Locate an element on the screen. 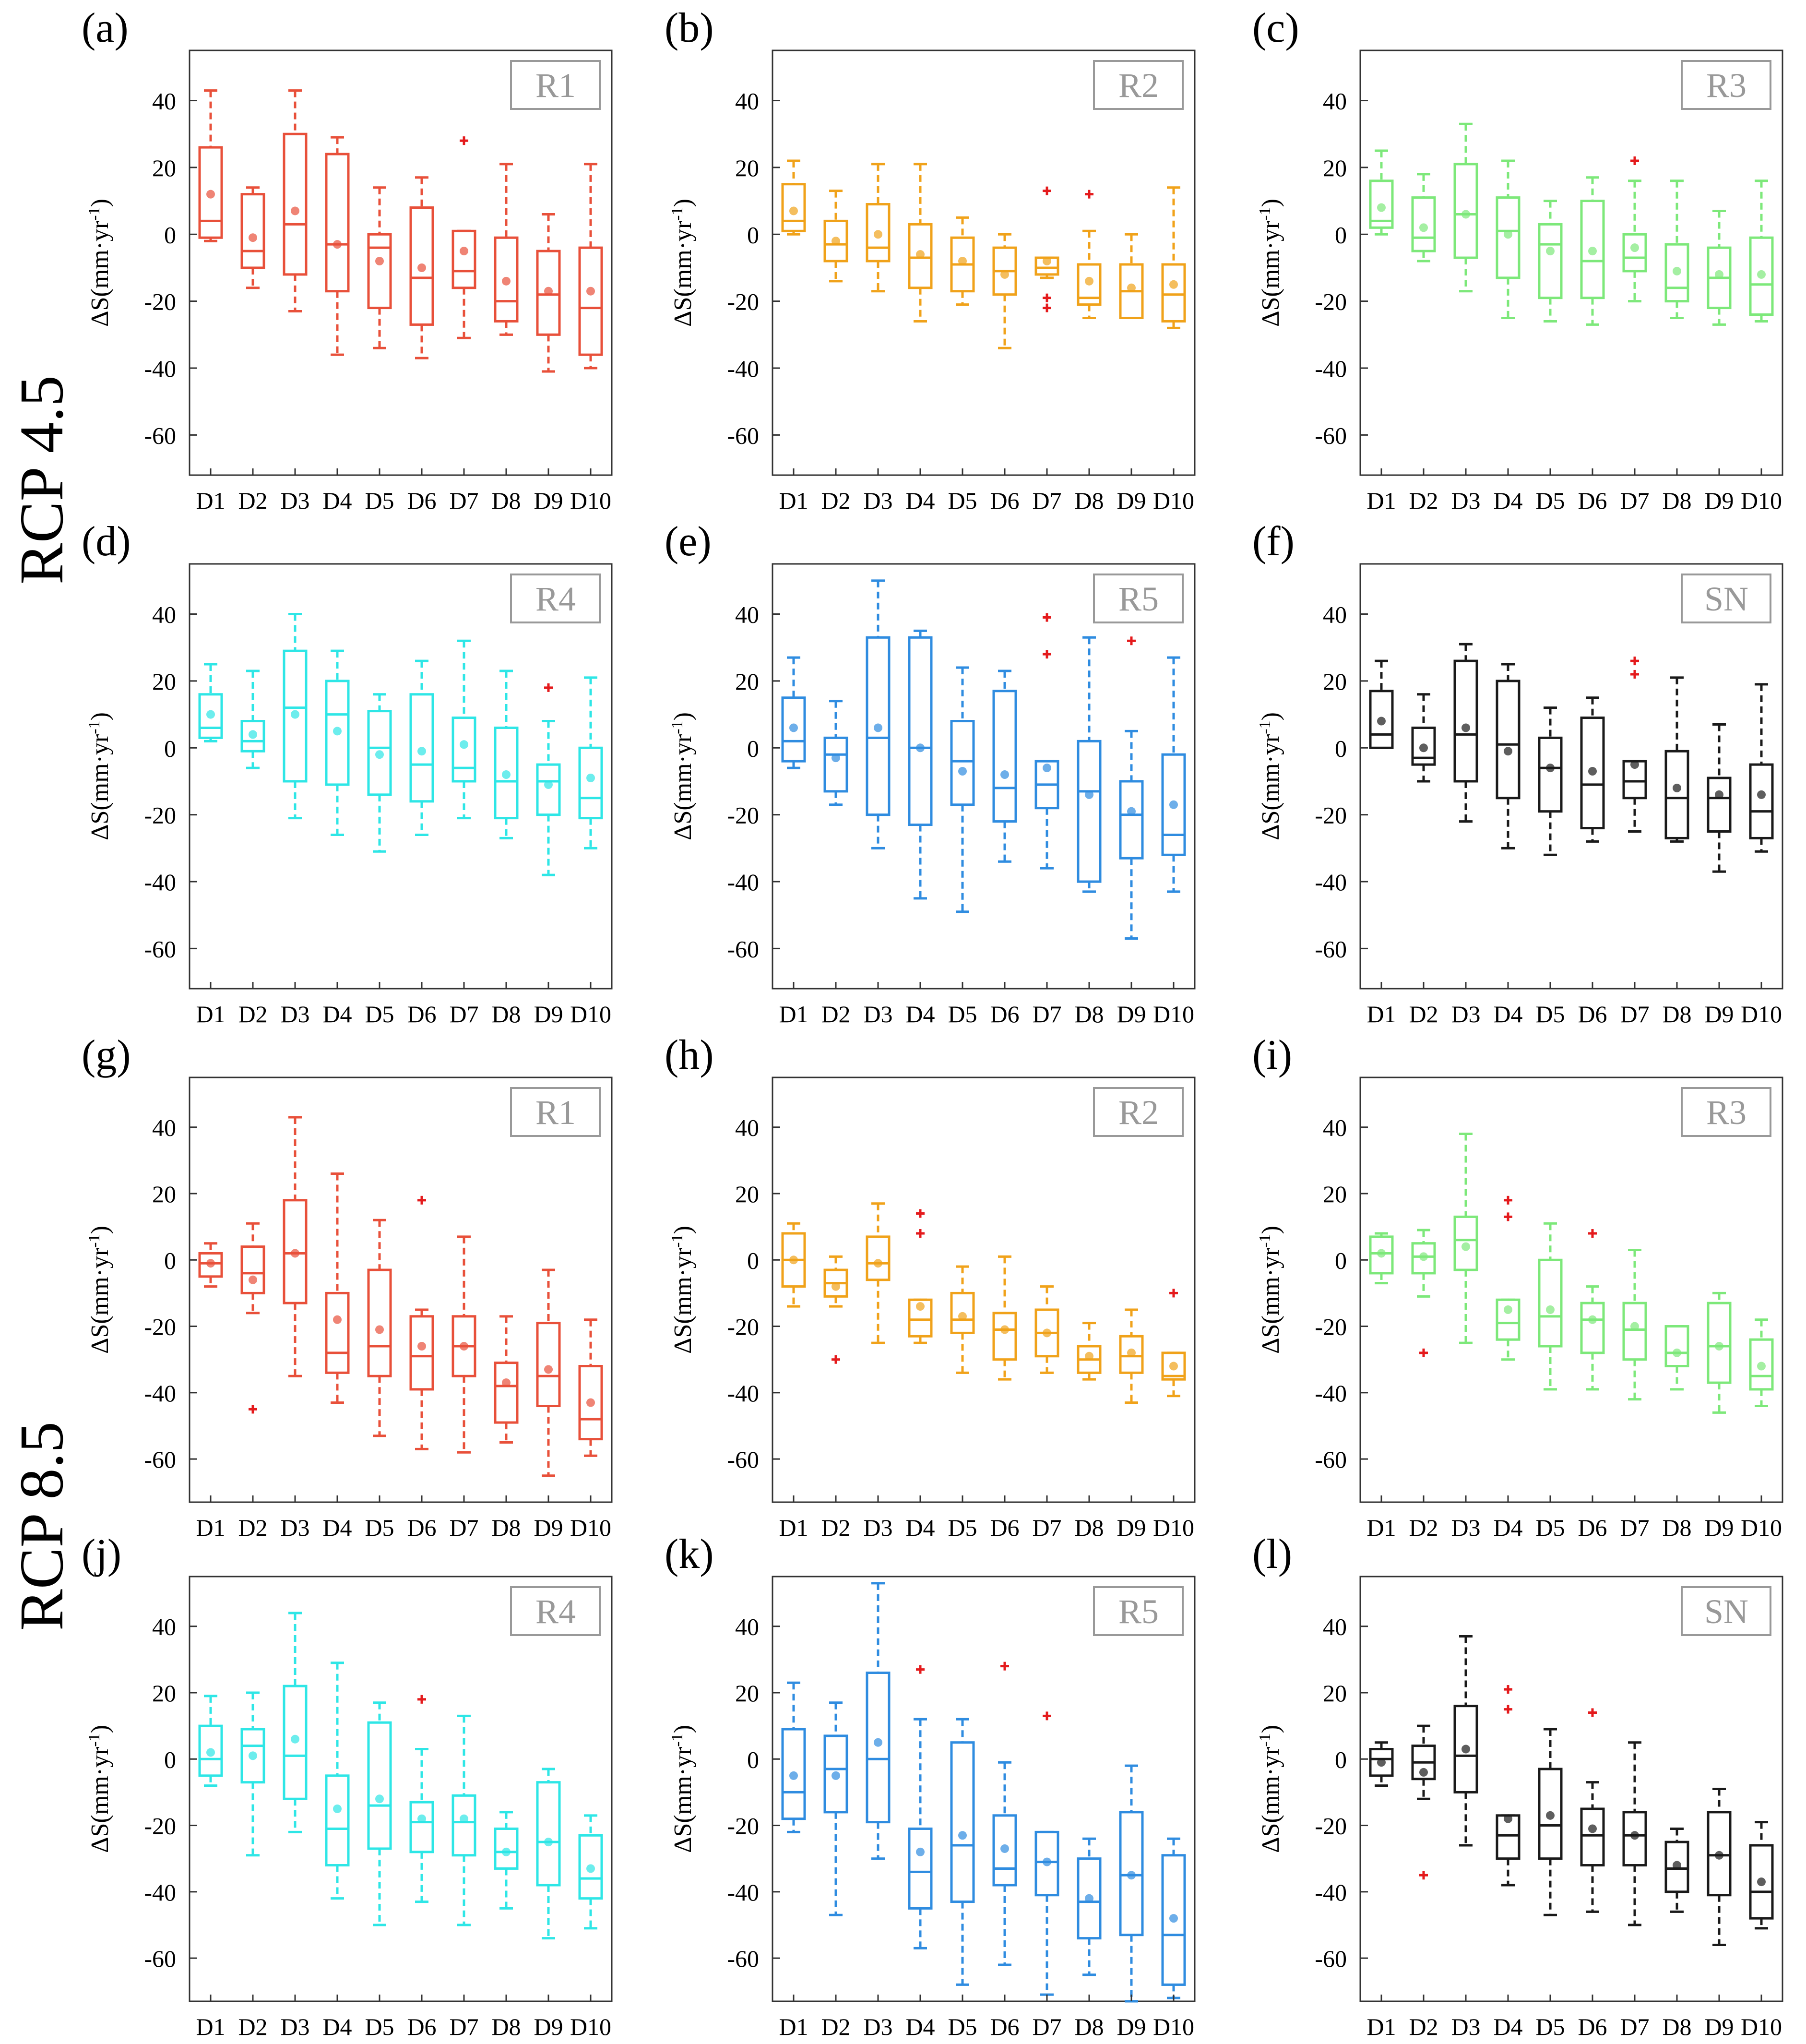  panel-label: (a) is located at coordinates (105, 28).